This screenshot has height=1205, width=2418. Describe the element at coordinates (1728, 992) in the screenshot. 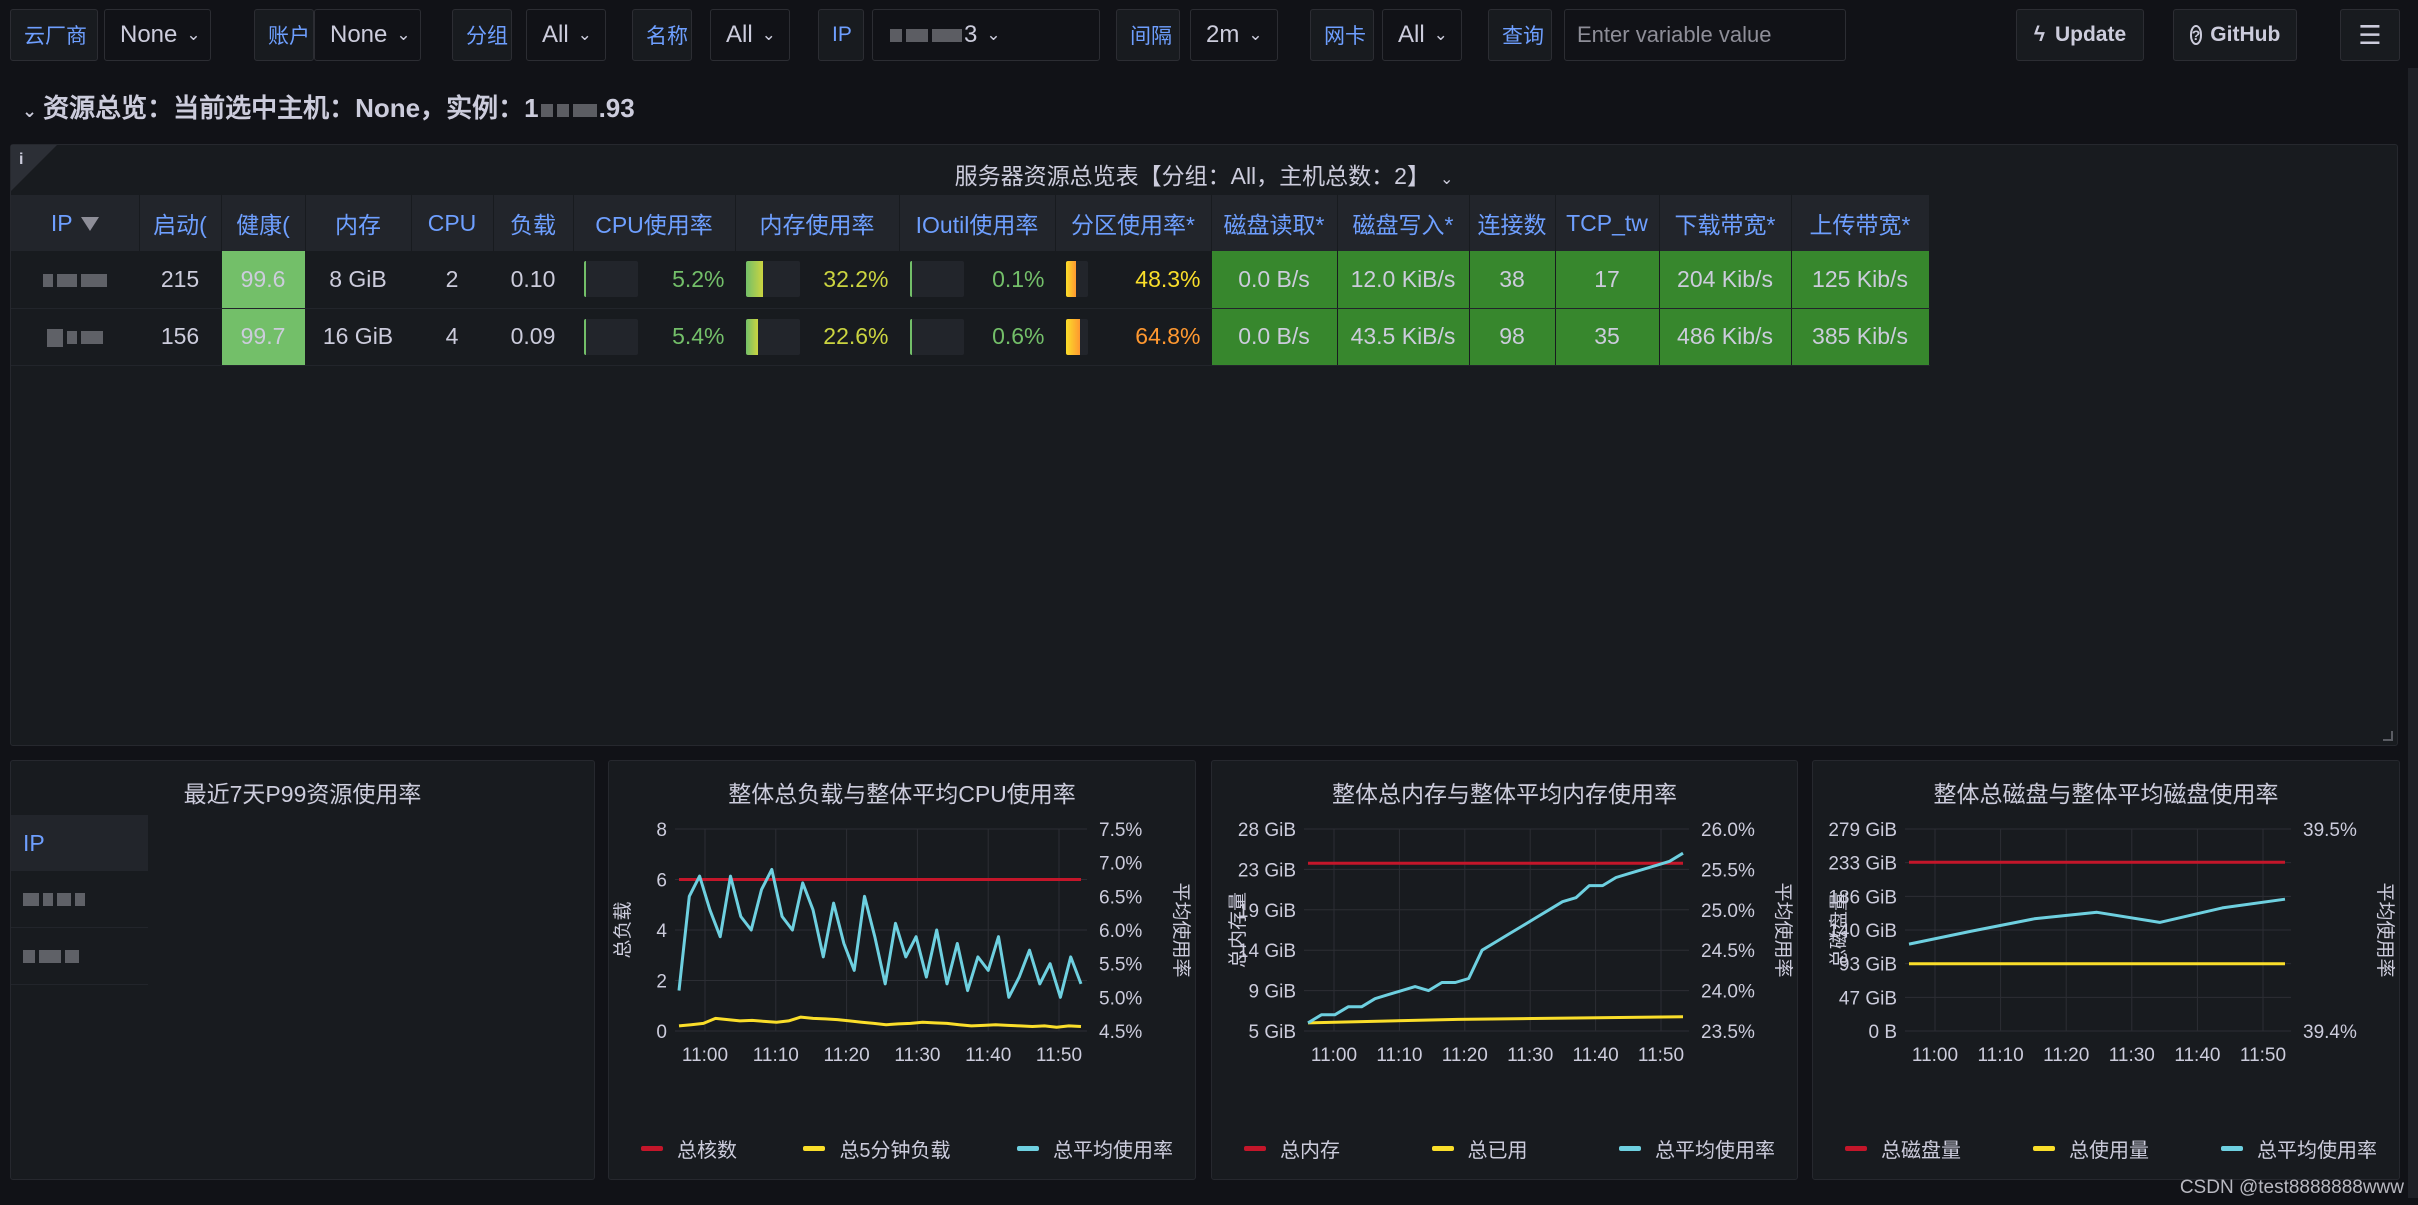

I see `y-right-tick-label: 24.0%` at that location.